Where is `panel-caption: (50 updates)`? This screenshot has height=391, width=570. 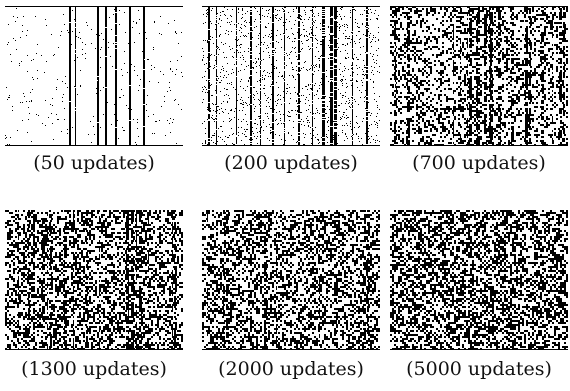
panel-caption: (50 updates) is located at coordinates (94, 163).